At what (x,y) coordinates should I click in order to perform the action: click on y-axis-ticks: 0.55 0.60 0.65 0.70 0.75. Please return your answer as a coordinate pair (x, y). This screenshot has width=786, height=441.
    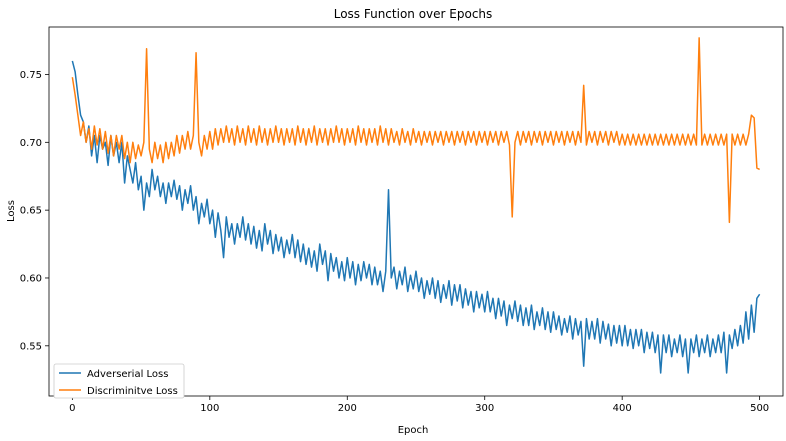
    Looking at the image, I should click on (34, 211).